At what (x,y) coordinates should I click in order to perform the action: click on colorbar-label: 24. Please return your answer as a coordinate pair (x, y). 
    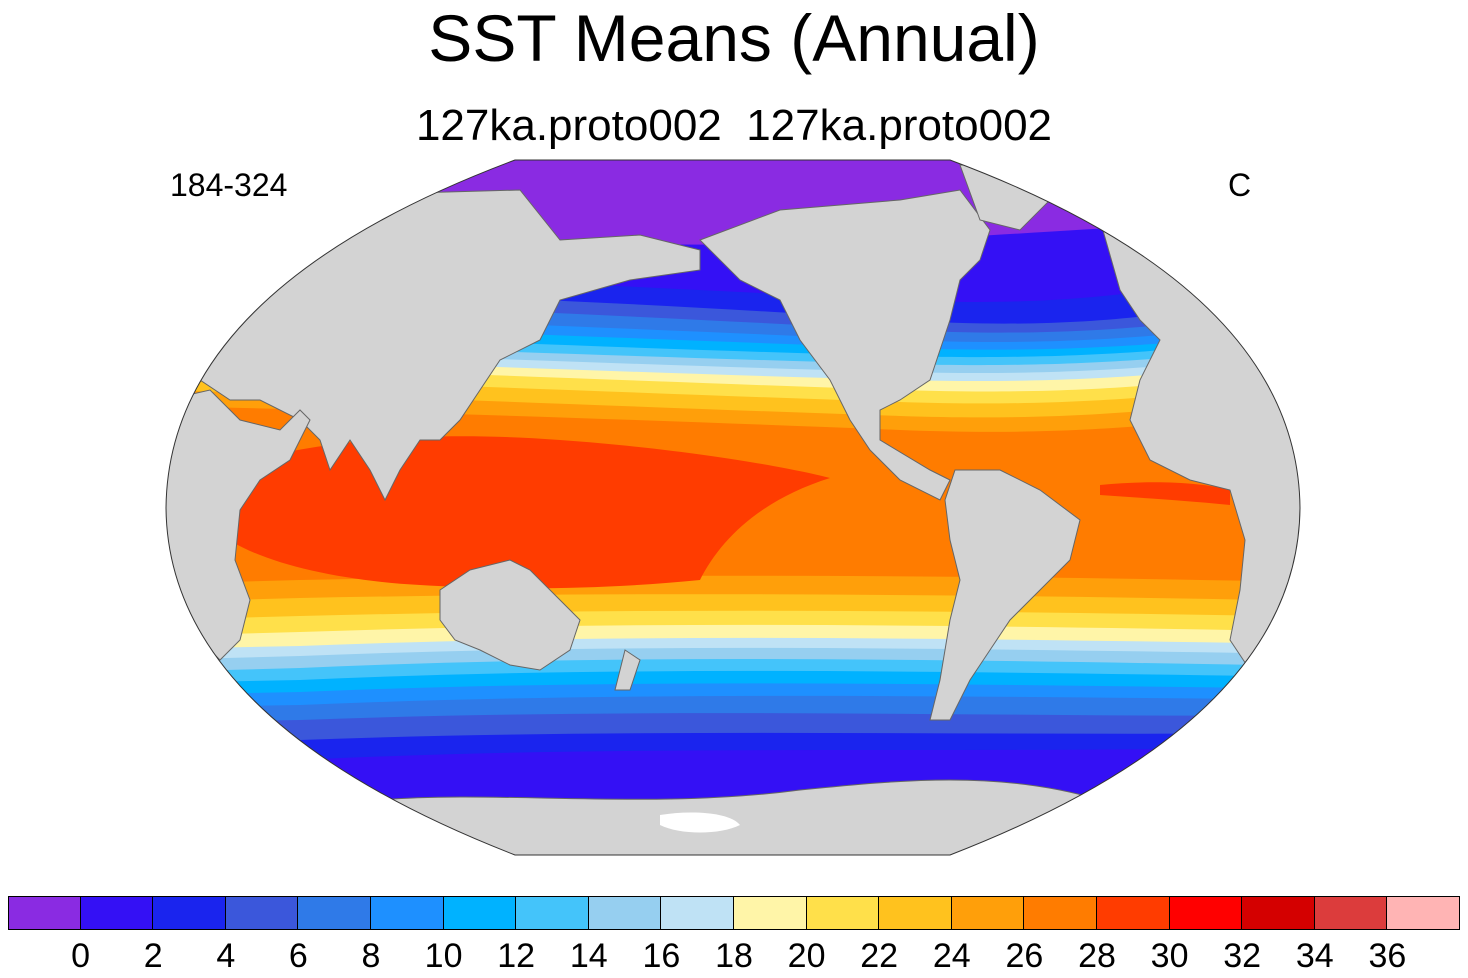
    Looking at the image, I should click on (951, 956).